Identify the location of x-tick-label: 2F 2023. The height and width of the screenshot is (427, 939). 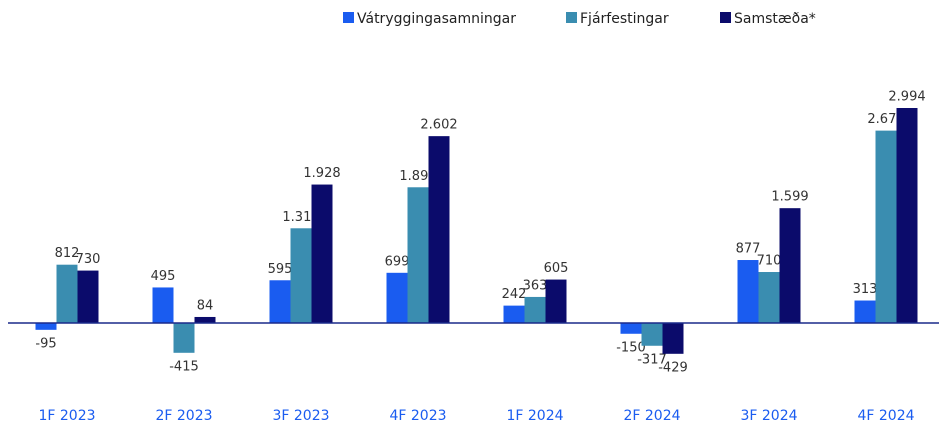
(183, 416).